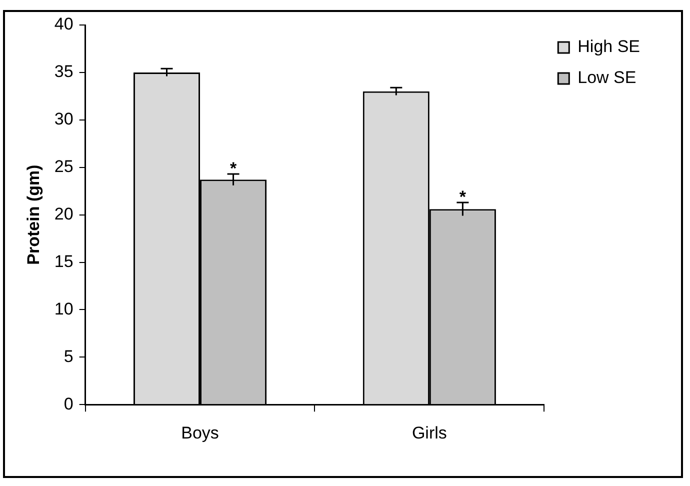 This screenshot has width=690, height=486. What do you see at coordinates (69, 404) in the screenshot?
I see `y-tick-label: 0` at bounding box center [69, 404].